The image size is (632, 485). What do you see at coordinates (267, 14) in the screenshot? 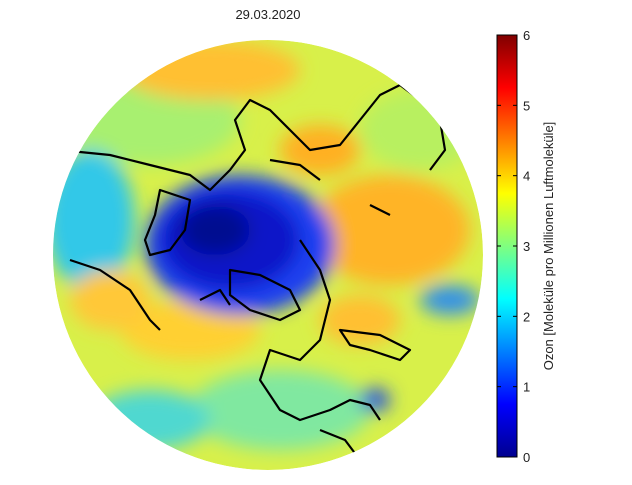
I see `map-title: 29.03.2020` at bounding box center [267, 14].